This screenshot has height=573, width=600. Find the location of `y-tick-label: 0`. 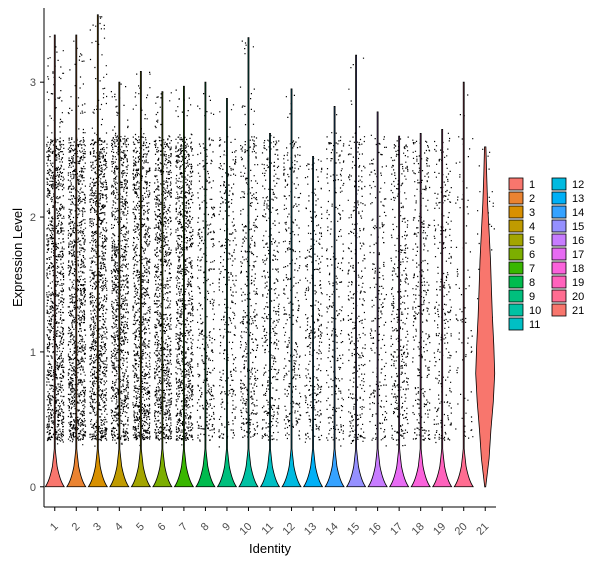

y-tick-label: 0 is located at coordinates (33, 488).